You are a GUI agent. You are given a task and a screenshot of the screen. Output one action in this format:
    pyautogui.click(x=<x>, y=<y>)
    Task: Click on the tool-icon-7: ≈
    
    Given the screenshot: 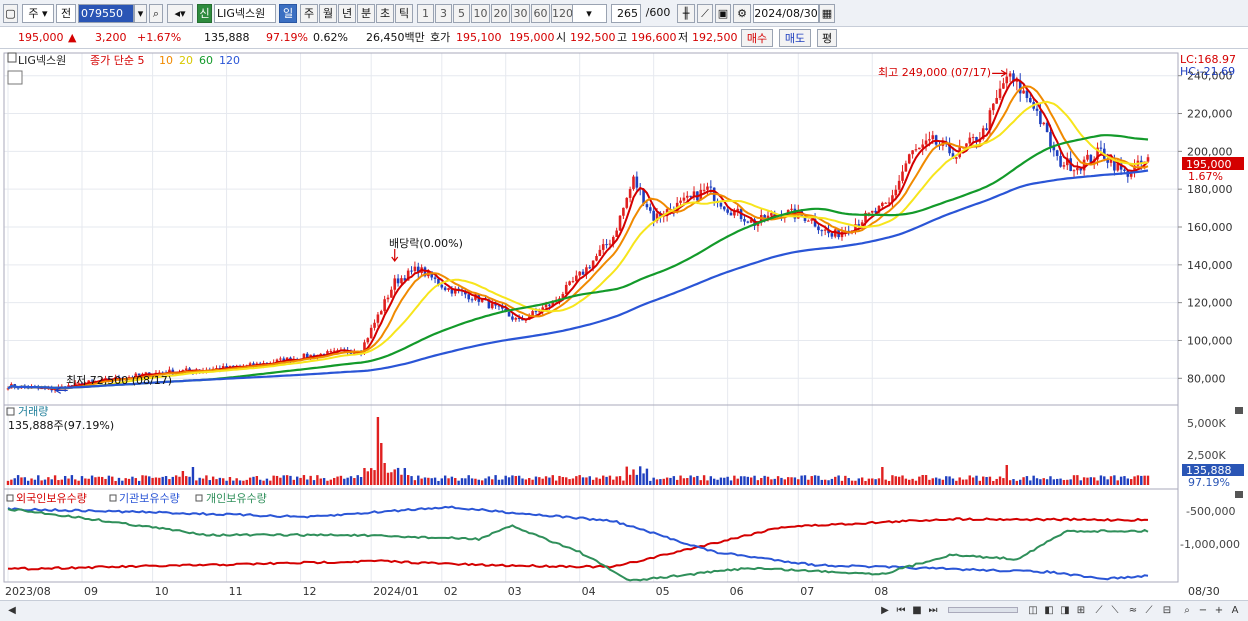 What is the action you would take?
    pyautogui.click(x=1133, y=610)
    